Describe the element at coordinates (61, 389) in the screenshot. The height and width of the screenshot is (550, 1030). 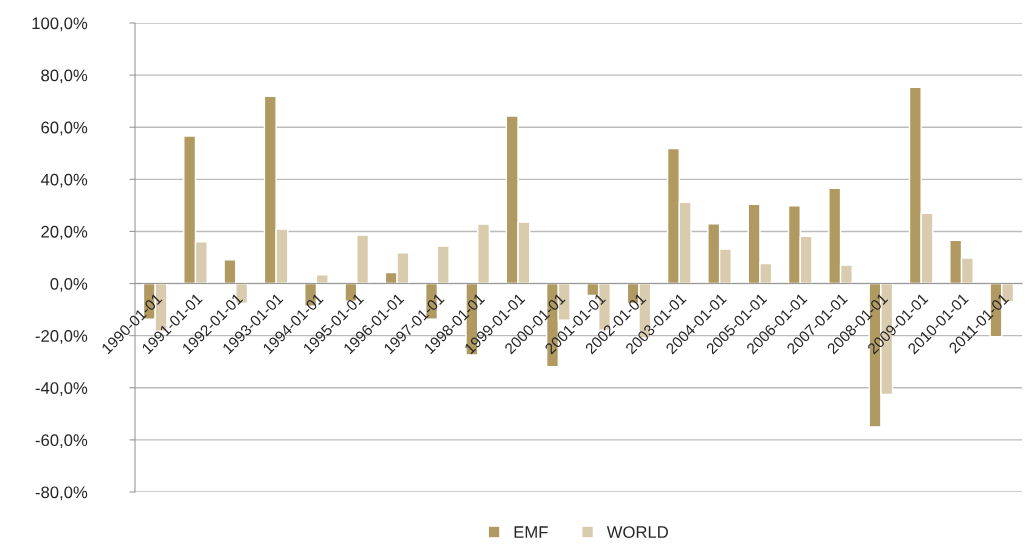
I see `y-tick-label: -40,0%` at that location.